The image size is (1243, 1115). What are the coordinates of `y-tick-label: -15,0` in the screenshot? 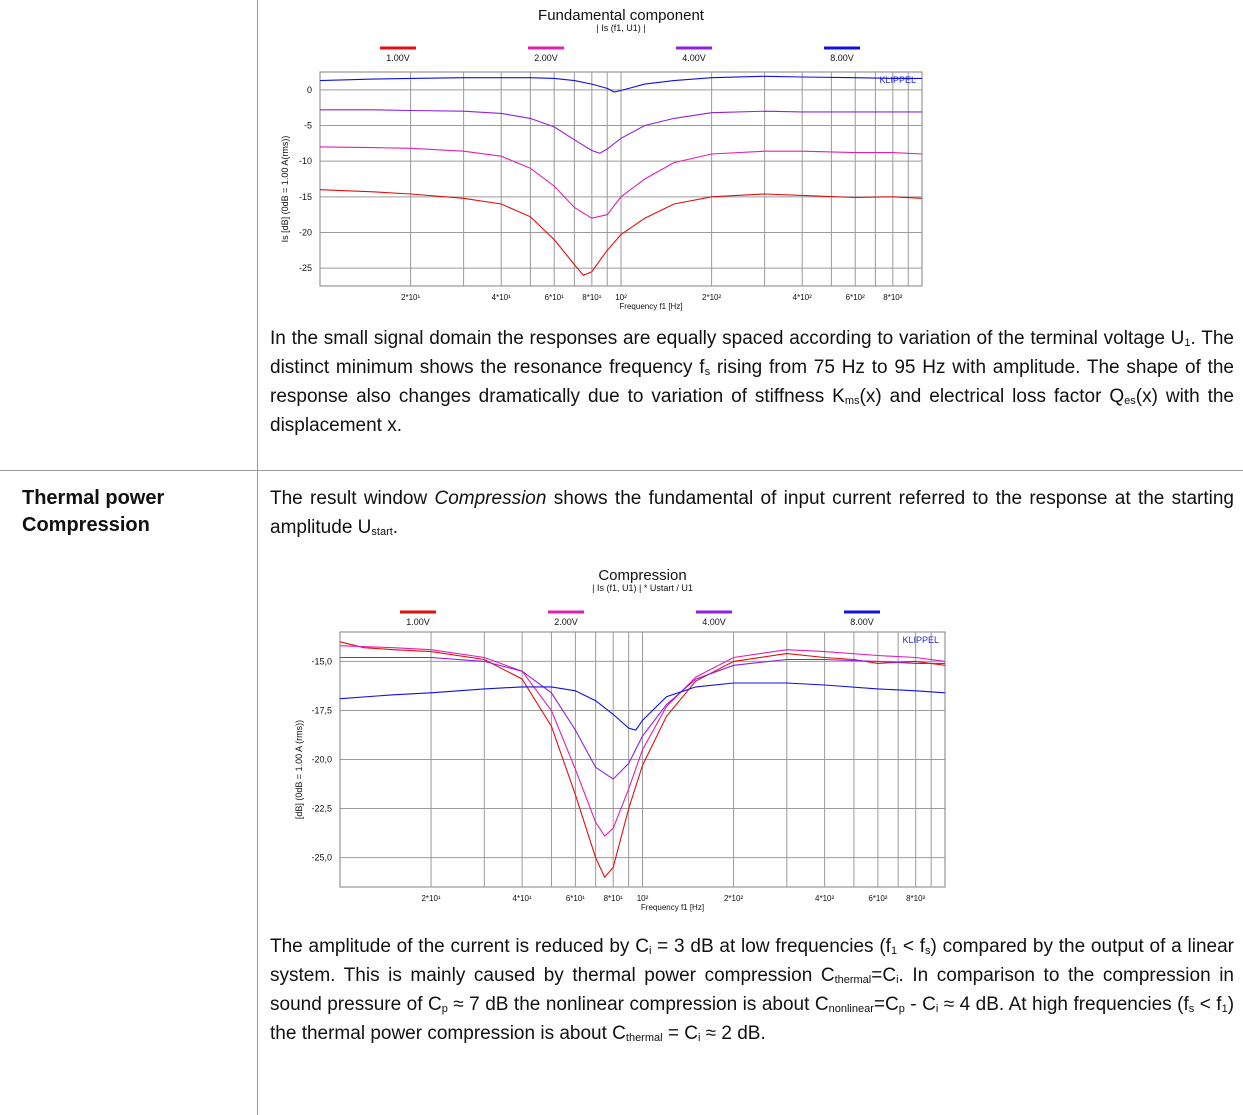 It's located at (321, 661).